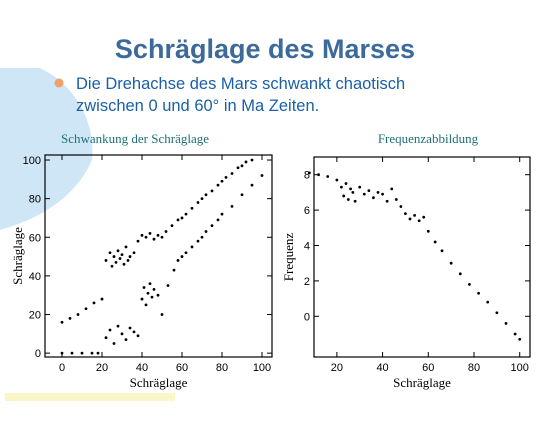 The image size is (550, 425). I want to click on decor-bar, so click(90, 397).